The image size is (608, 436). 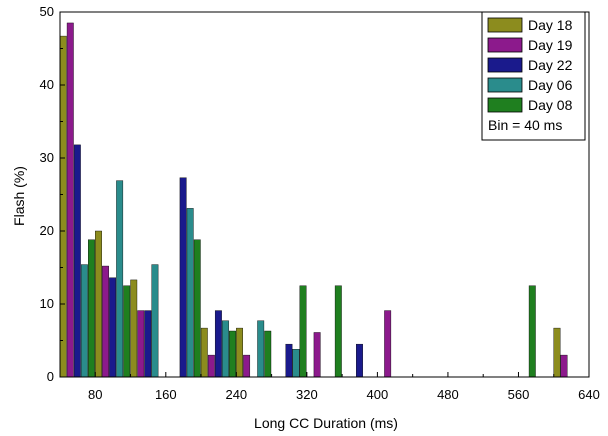 I want to click on x-axis-title: Long CC Duration (ms), so click(x=326, y=423).